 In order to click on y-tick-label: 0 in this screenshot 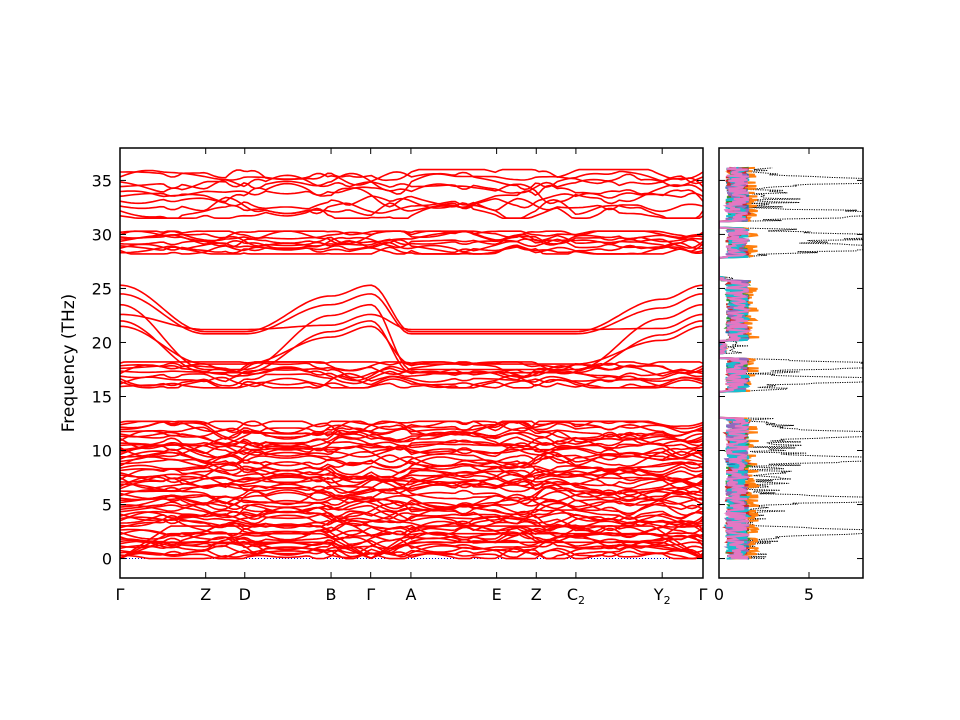, I will do `click(107, 559)`.